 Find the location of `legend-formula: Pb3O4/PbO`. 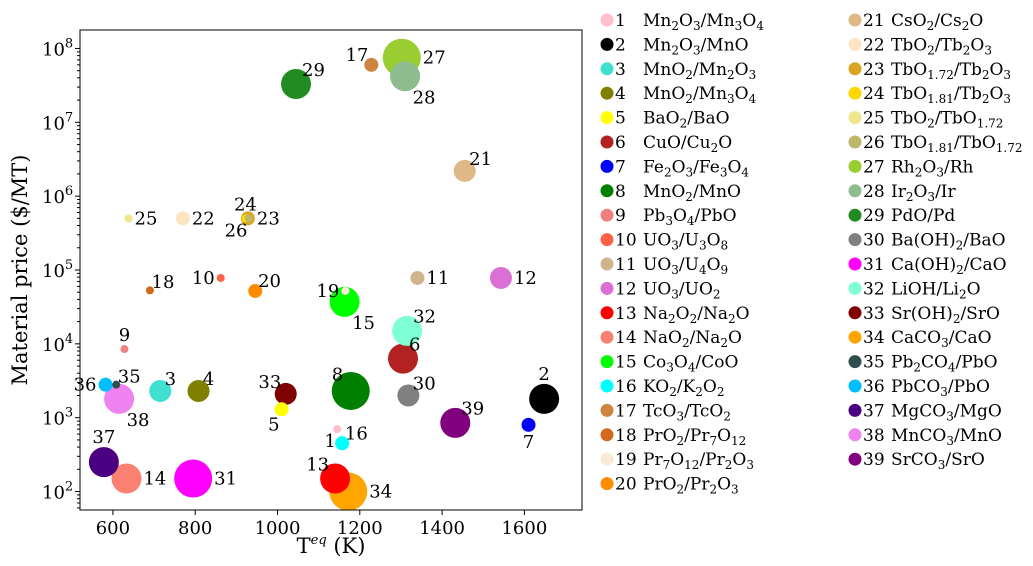

legend-formula: Pb3O4/PbO is located at coordinates (690, 217).